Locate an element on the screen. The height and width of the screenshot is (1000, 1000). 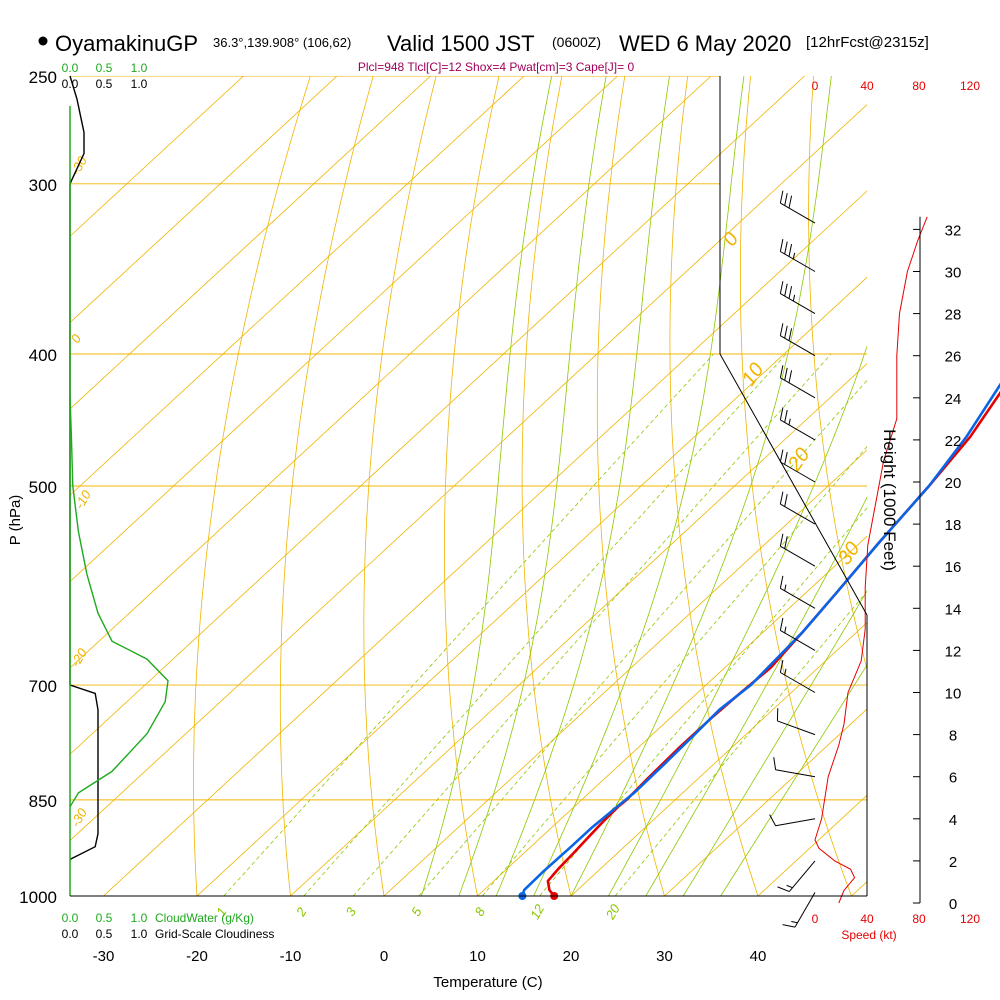
cloudwater-line is located at coordinates (119, 602).